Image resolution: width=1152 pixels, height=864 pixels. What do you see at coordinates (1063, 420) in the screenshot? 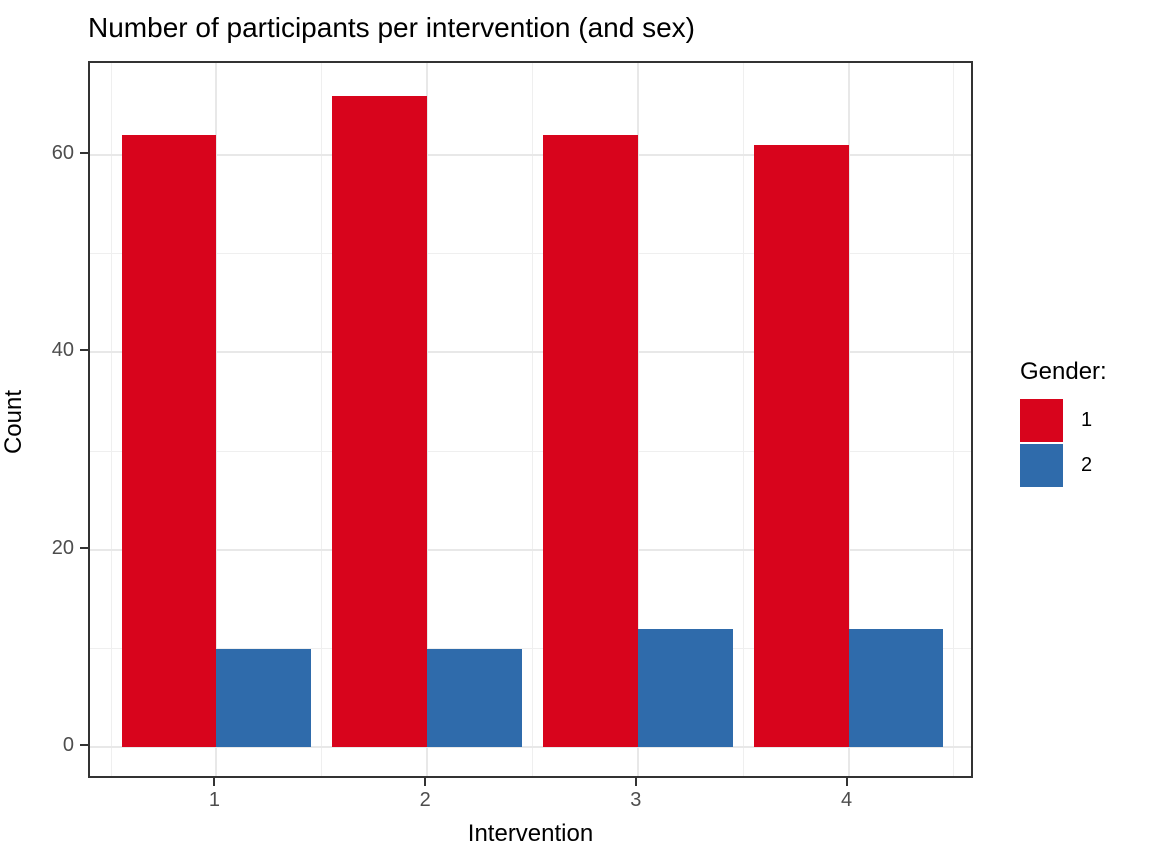
I see `legend-item: 1` at bounding box center [1063, 420].